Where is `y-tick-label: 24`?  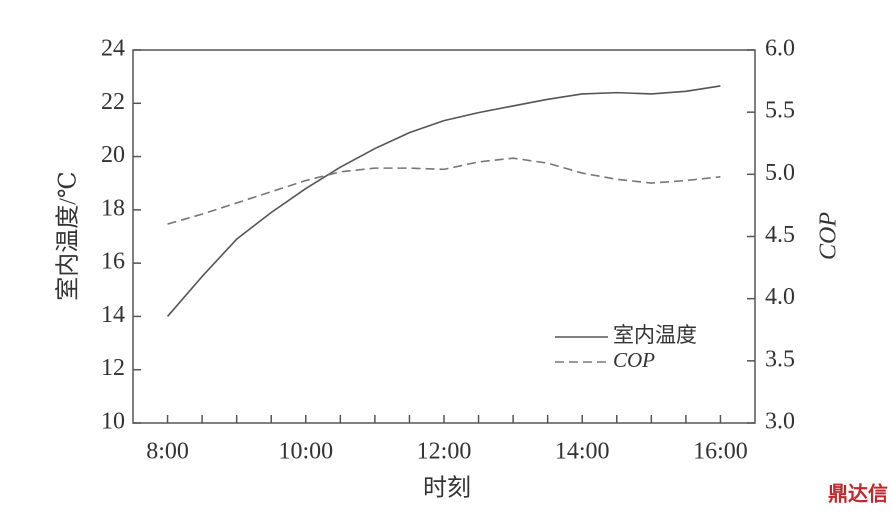 y-tick-label: 24 is located at coordinates (113, 49).